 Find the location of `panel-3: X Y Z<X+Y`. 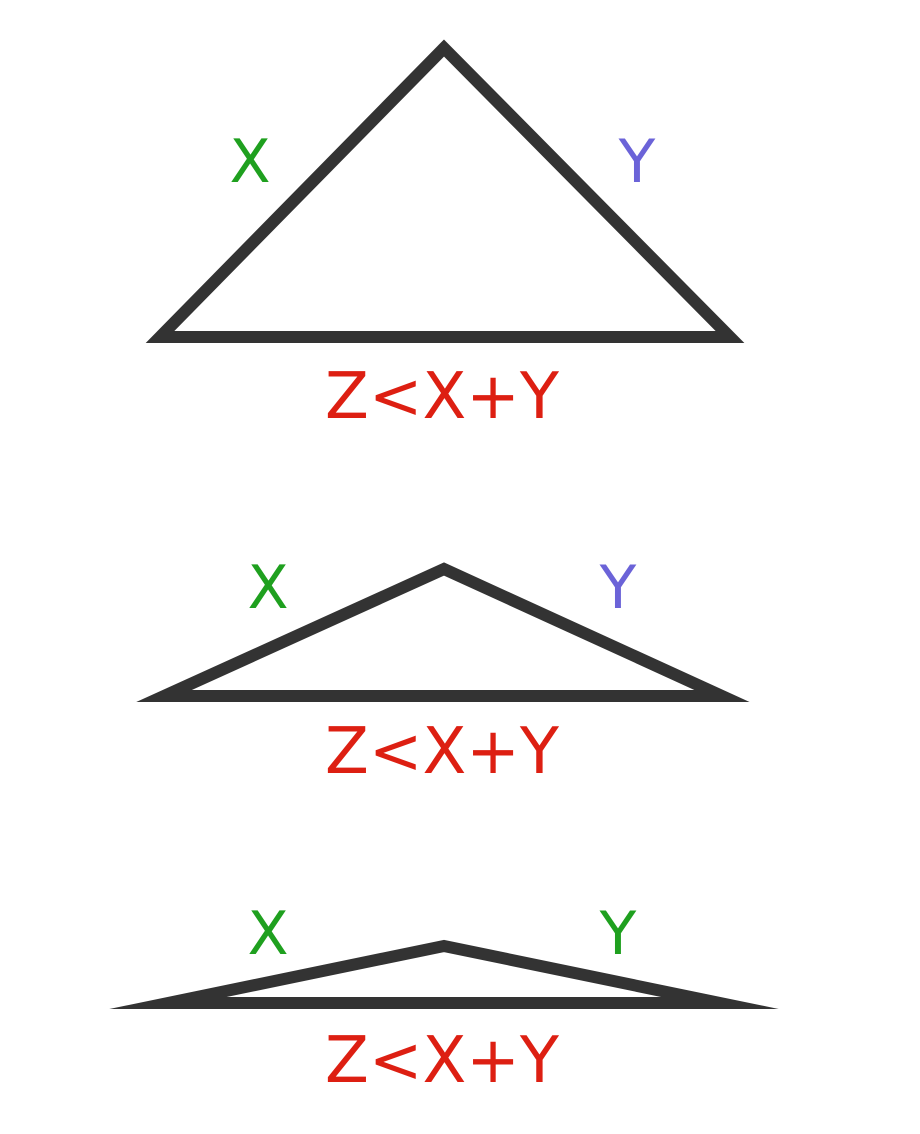

panel-3: X Y Z<X+Y is located at coordinates (444, 998).